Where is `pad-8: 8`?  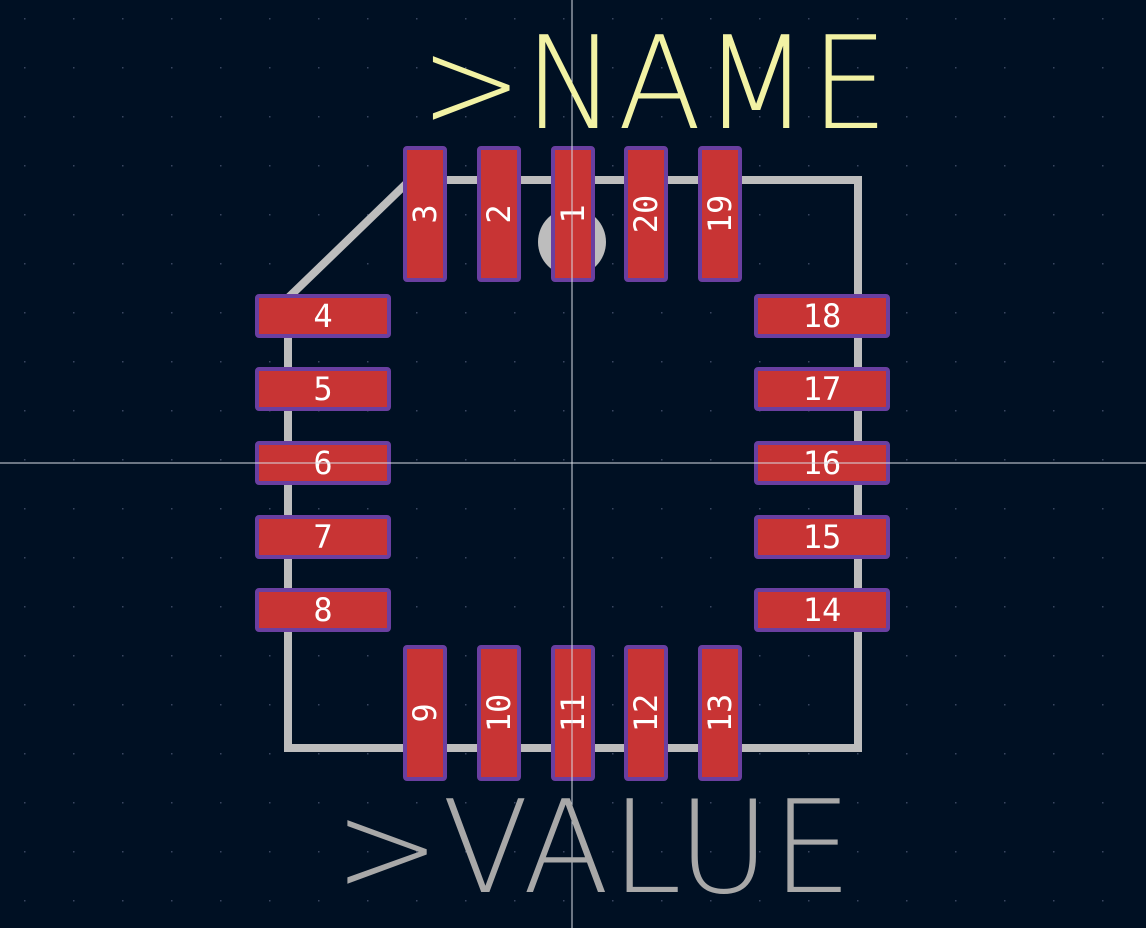
pad-8: 8 is located at coordinates (323, 610).